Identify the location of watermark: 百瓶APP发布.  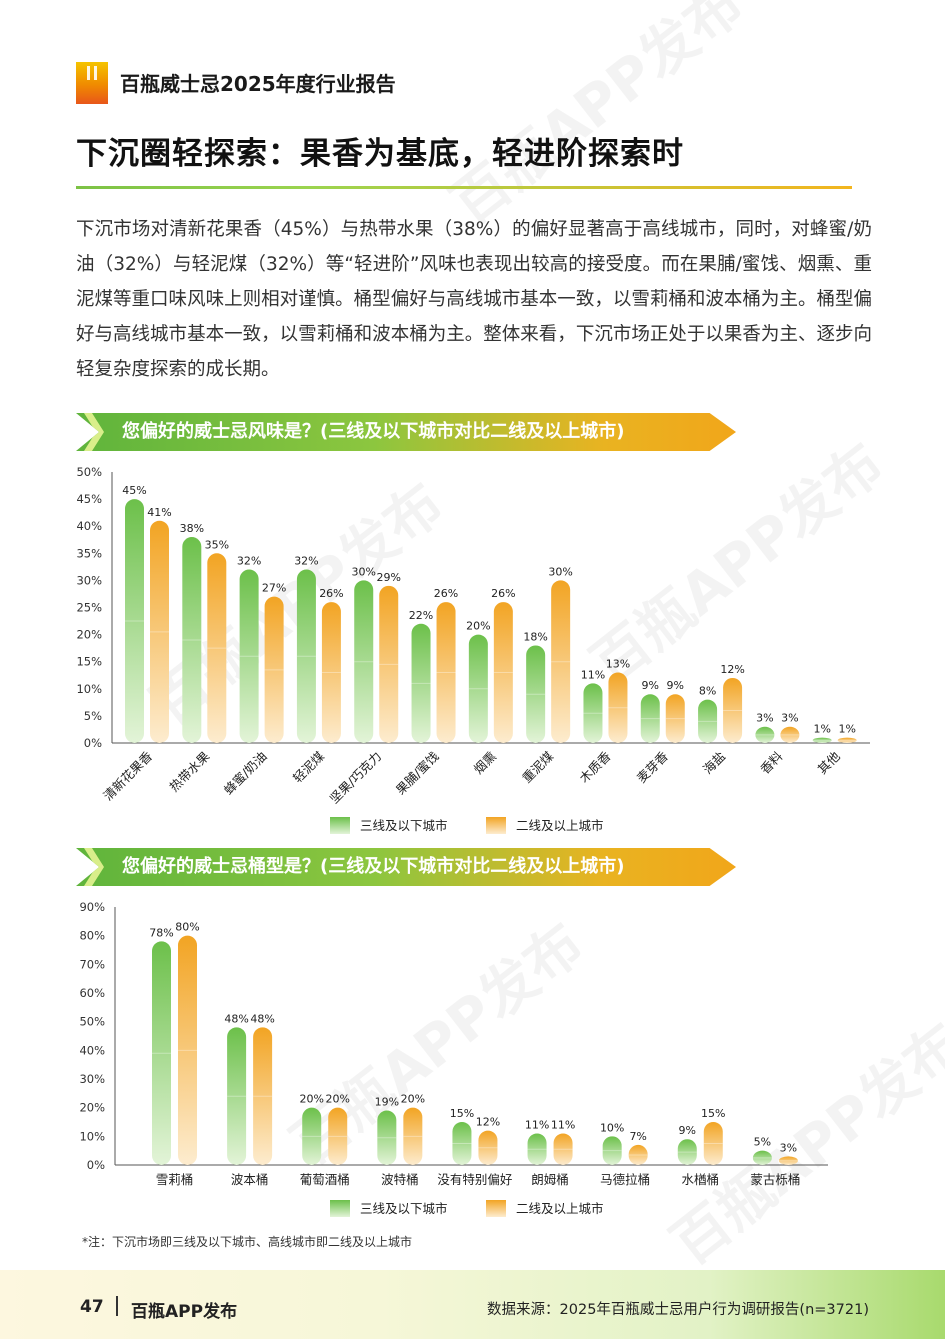
(594, 120).